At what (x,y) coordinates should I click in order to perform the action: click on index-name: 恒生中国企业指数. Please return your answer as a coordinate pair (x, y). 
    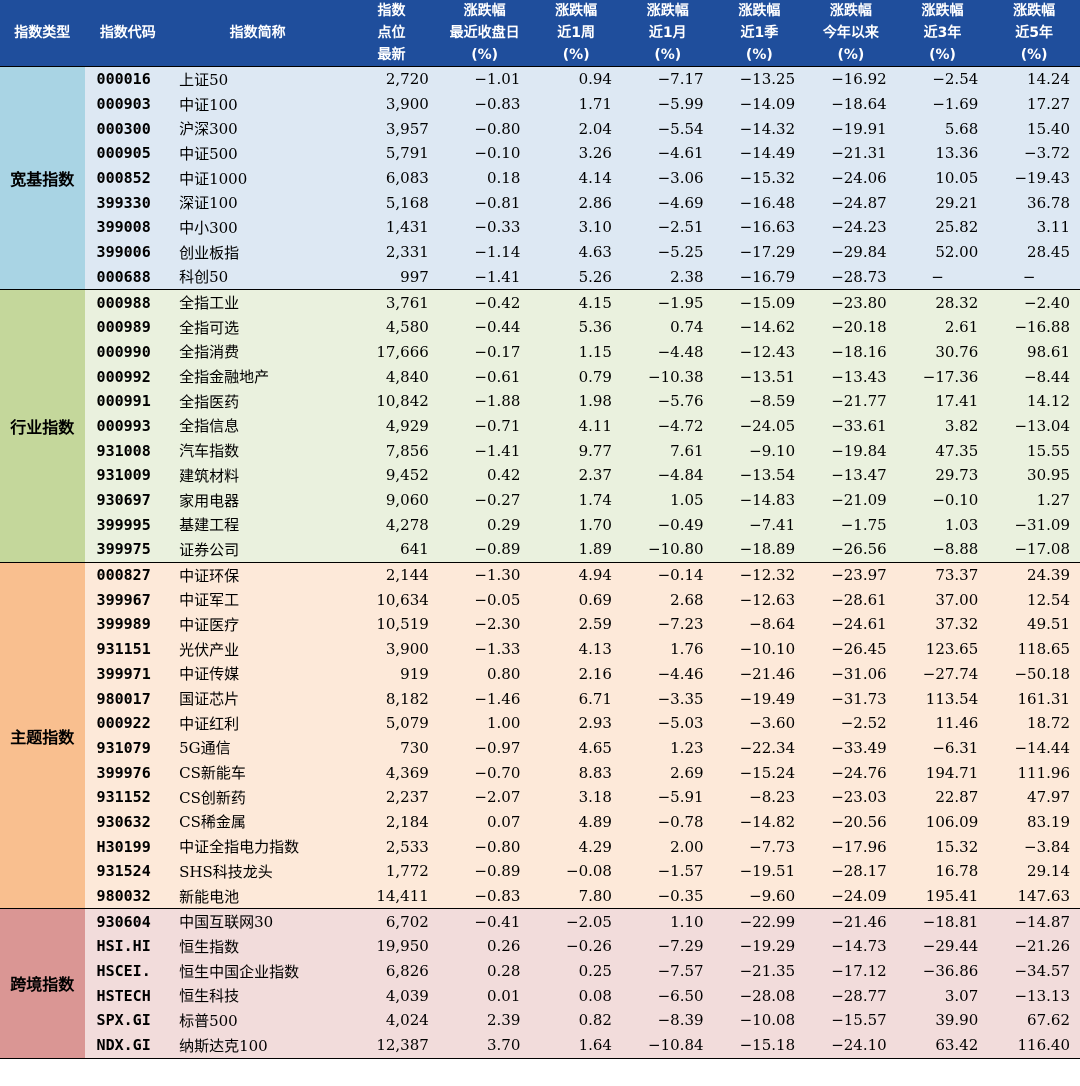
    Looking at the image, I should click on (258, 971).